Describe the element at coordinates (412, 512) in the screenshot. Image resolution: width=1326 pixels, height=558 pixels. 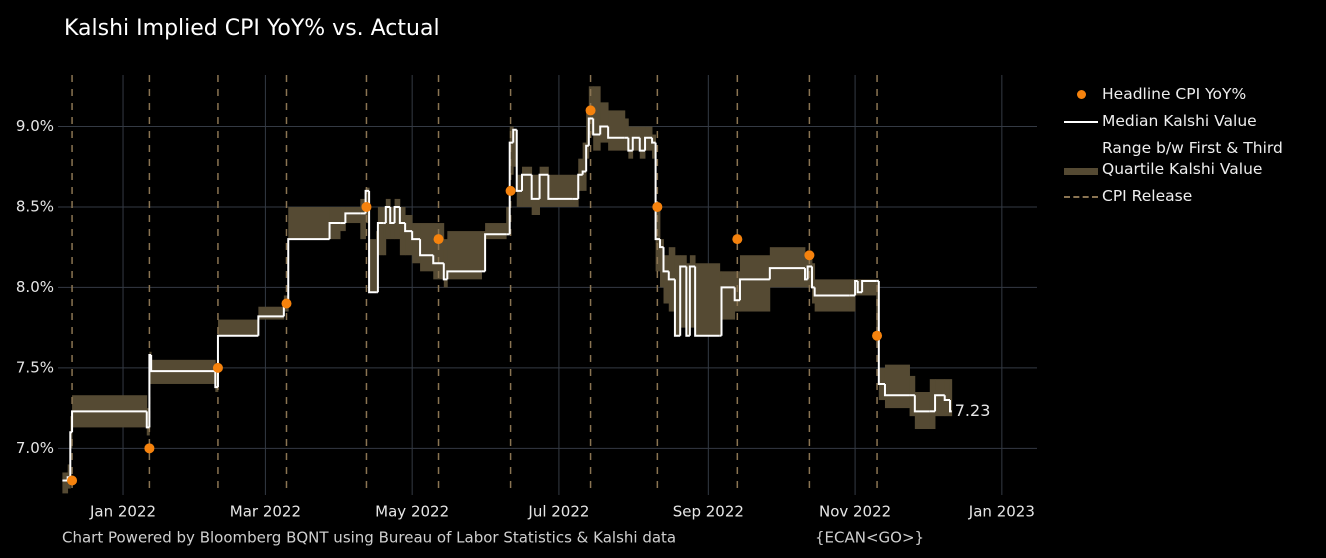
I see `x-tick-label: May 2022` at that location.